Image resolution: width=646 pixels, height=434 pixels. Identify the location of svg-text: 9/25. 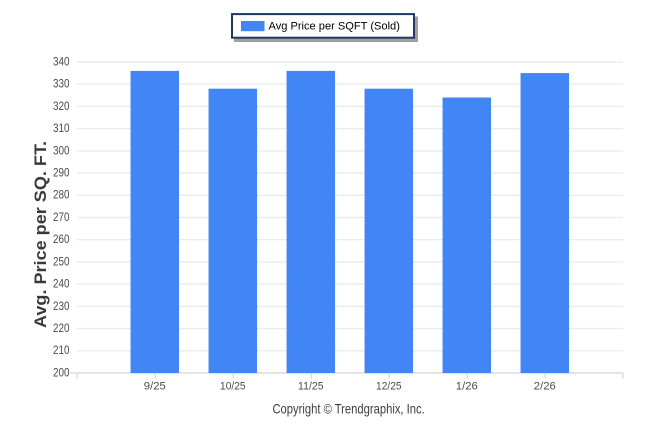
(155, 387).